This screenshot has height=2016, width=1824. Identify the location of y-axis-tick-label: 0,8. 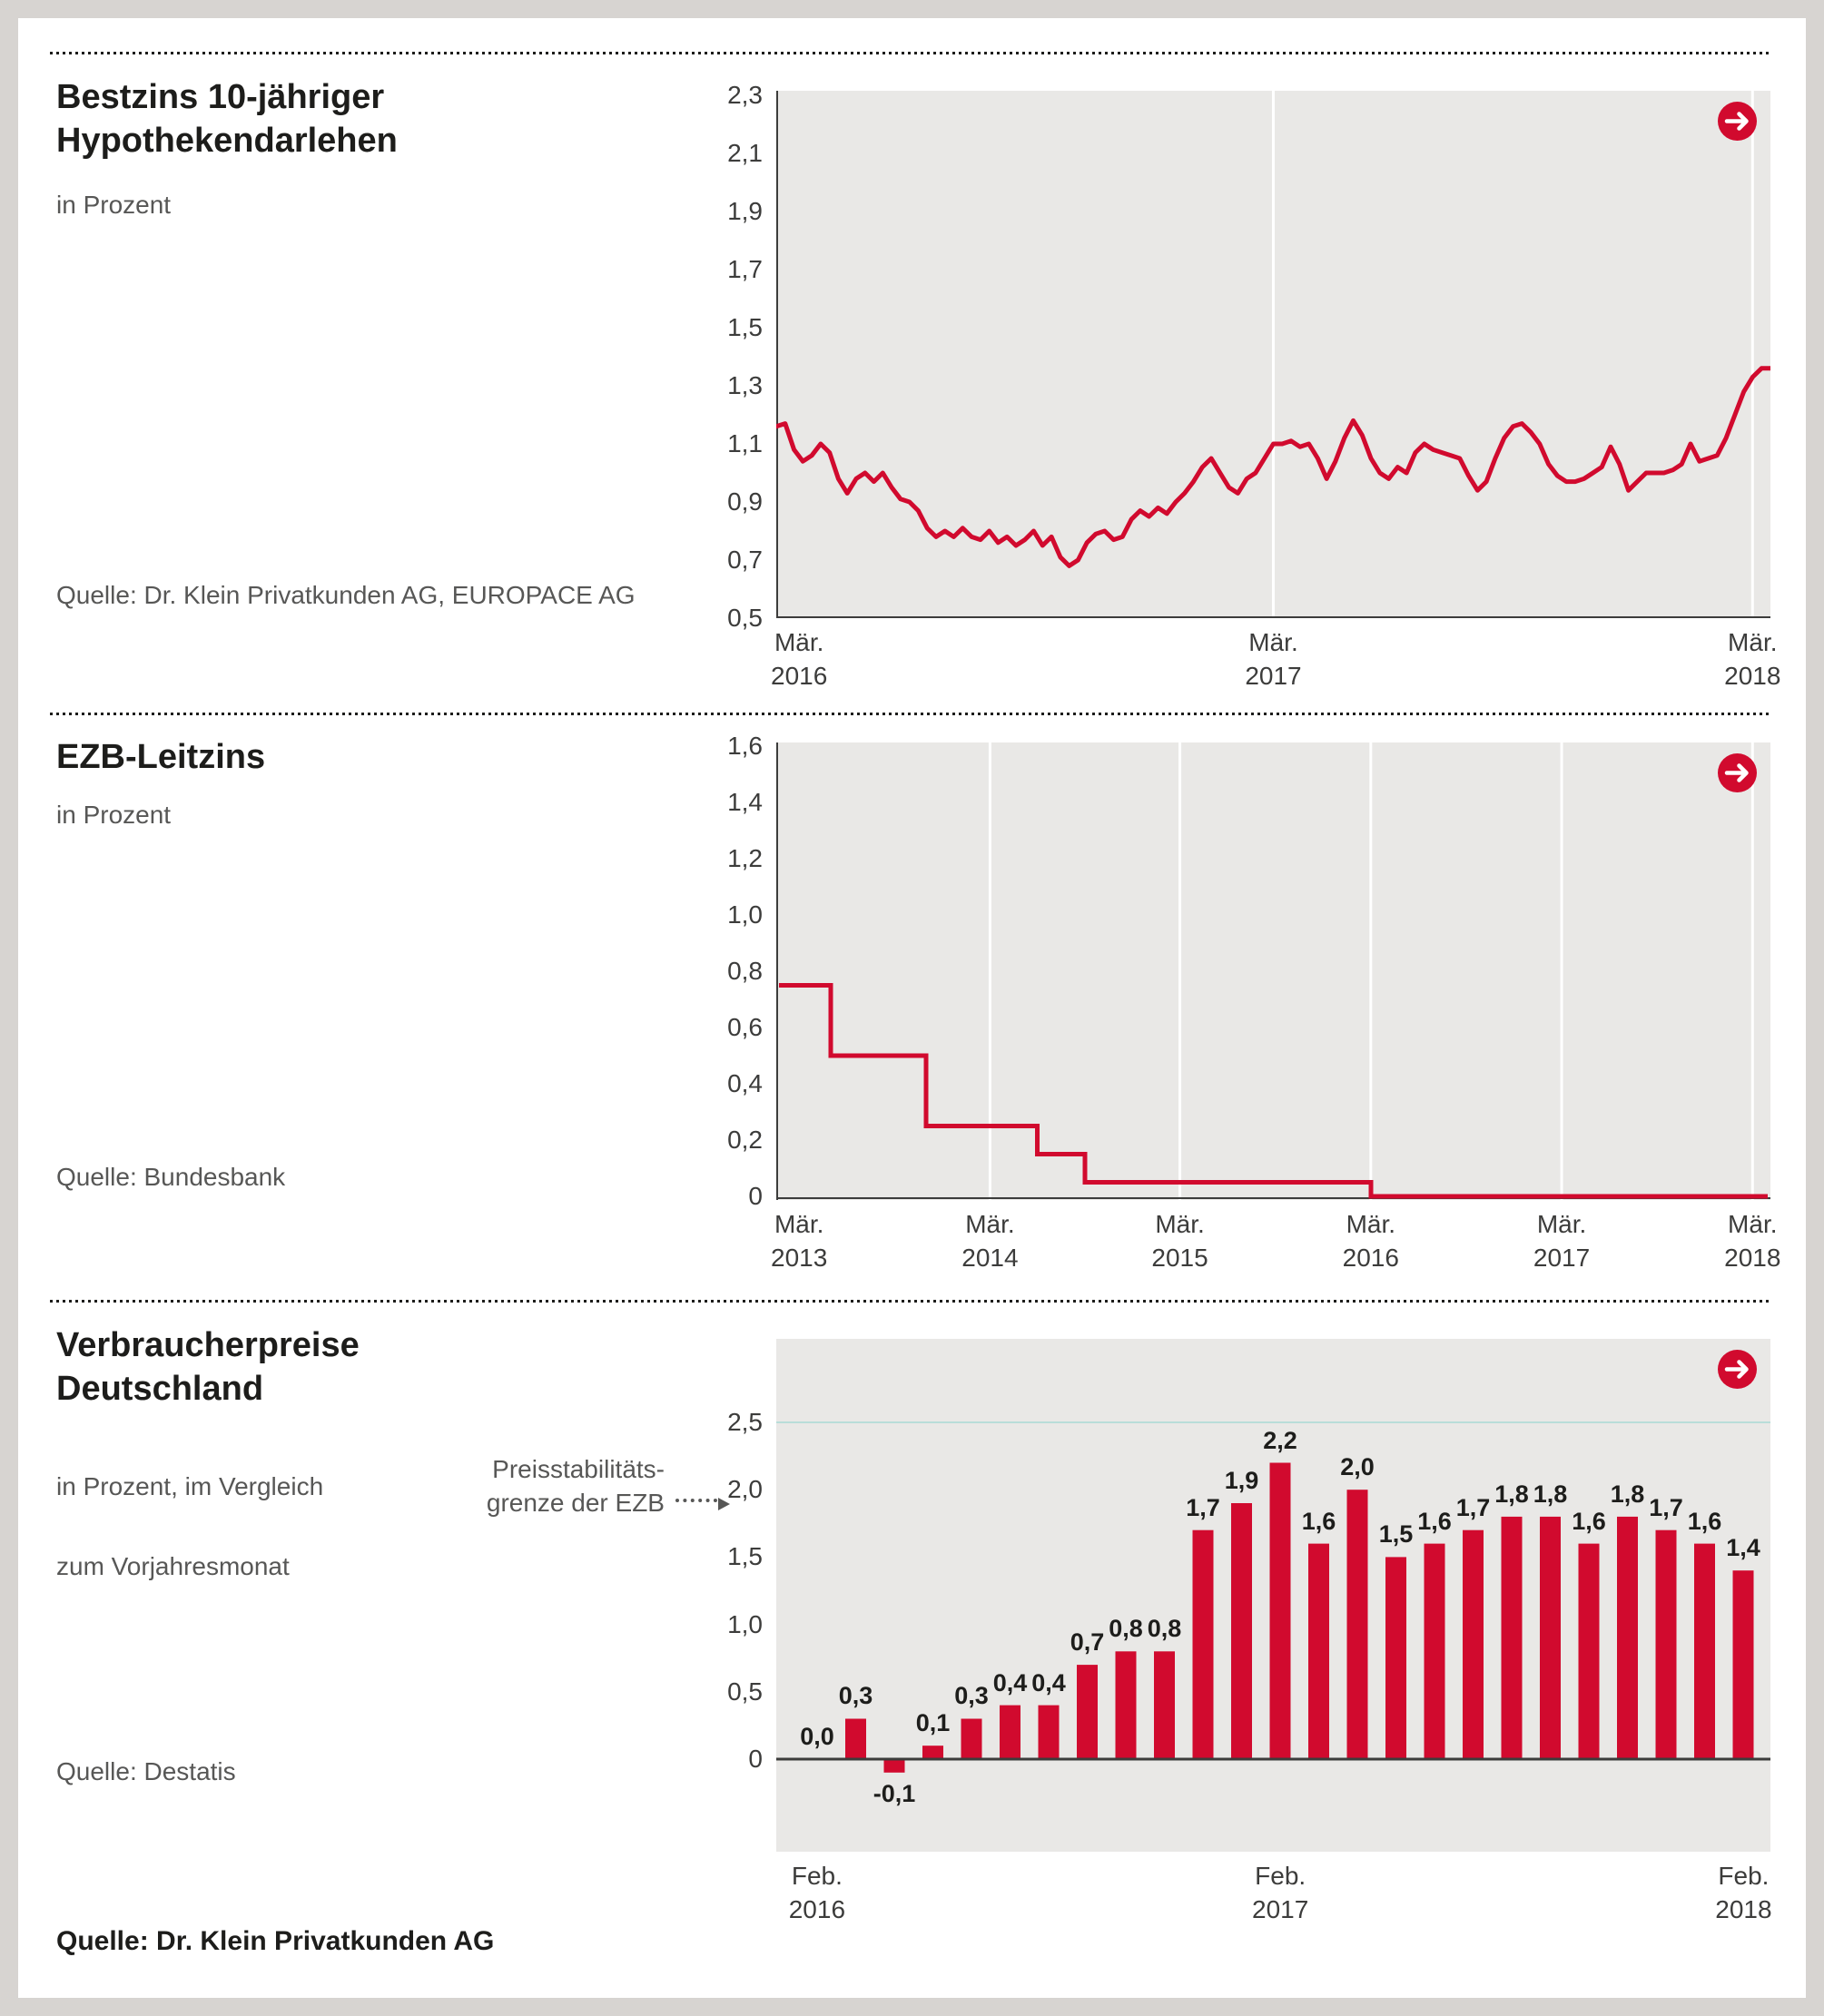
(745, 971).